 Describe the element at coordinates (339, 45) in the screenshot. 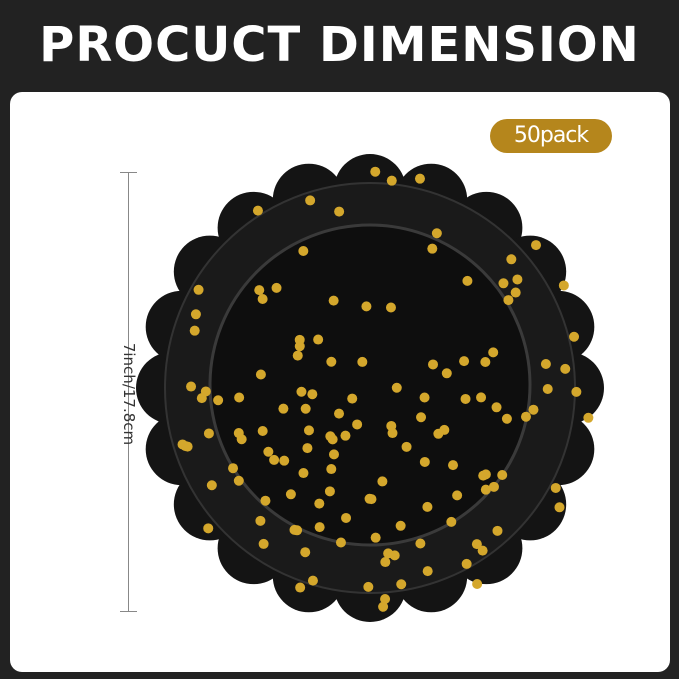

I see `page-title: PROCUCT DIMENSION` at that location.